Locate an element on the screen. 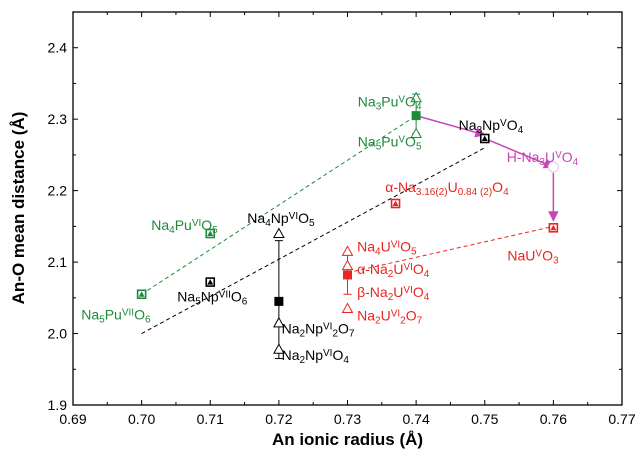 The image size is (637, 452). annotation-sub: 0.84 (2) is located at coordinates (475, 192).